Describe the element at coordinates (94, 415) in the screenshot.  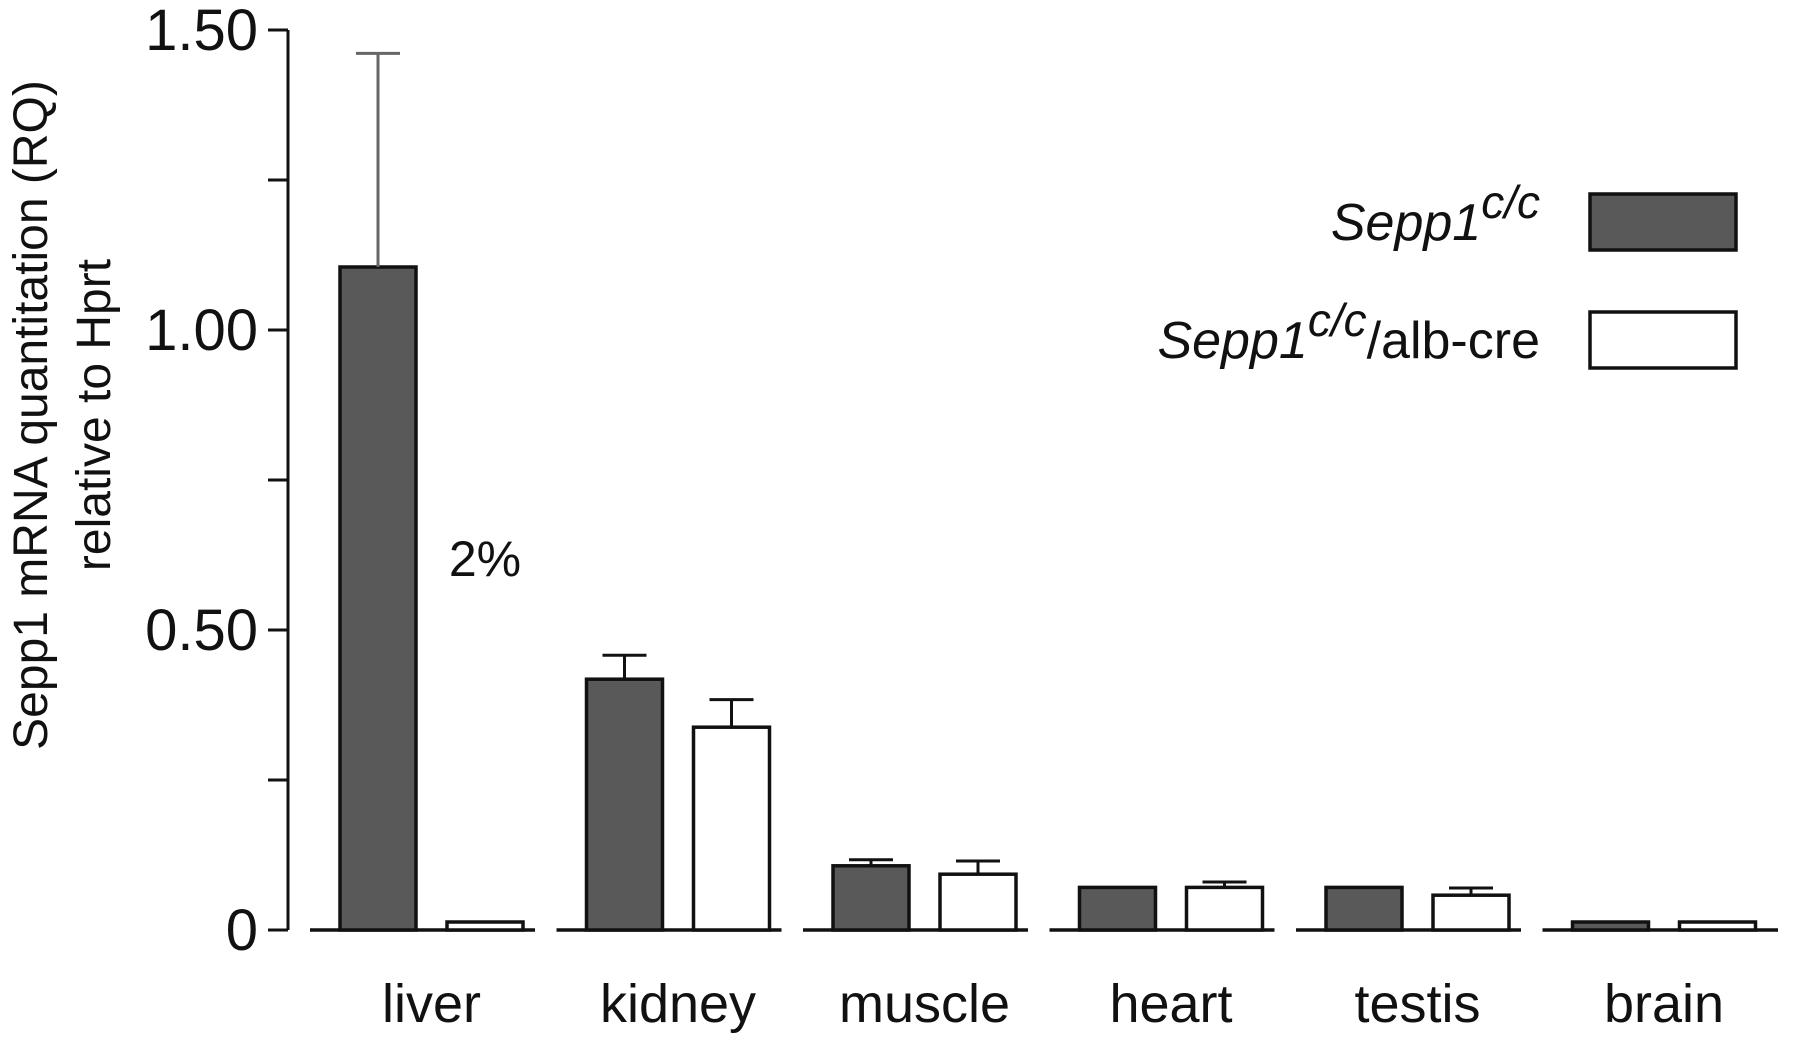
I see `y-axis-title-line2: relative to Hprt` at that location.